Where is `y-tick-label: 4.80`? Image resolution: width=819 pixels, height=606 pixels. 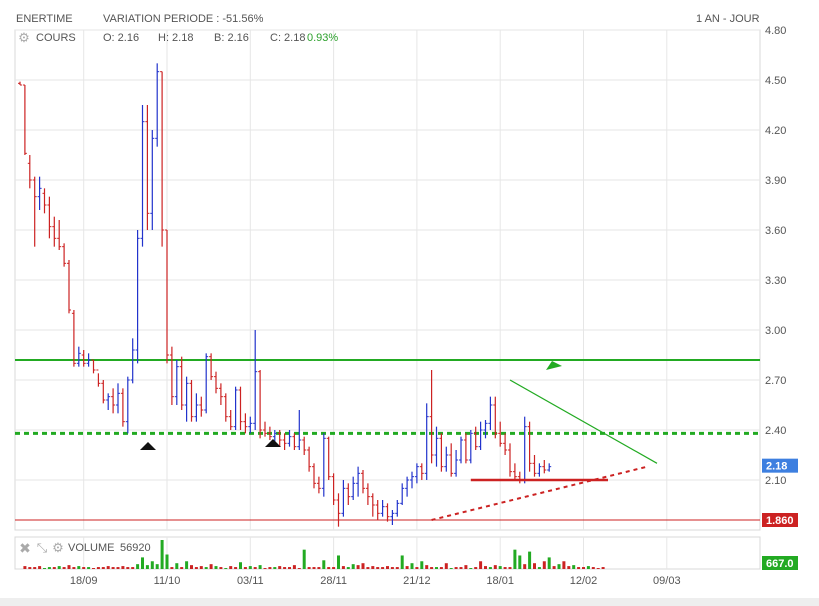
y-tick-label: 4.80 is located at coordinates (775, 31).